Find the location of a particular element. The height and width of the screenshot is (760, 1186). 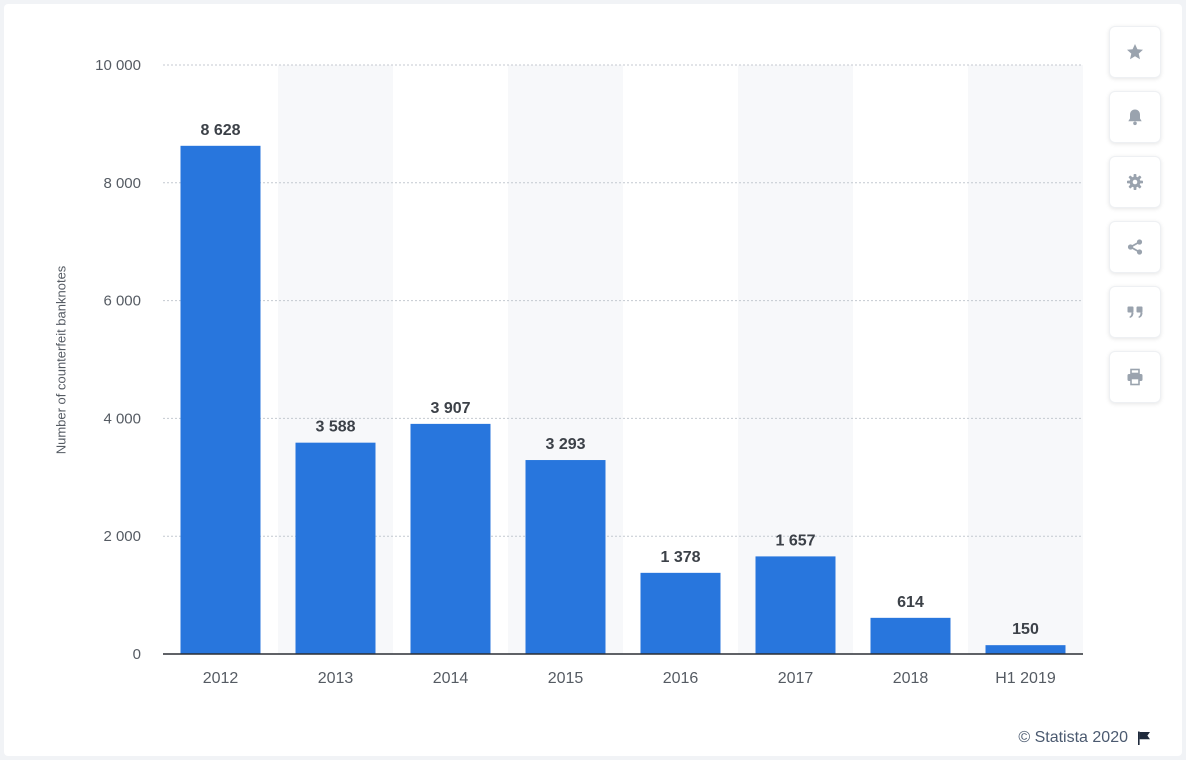

y-tick-label: 4 000 is located at coordinates (122, 418).